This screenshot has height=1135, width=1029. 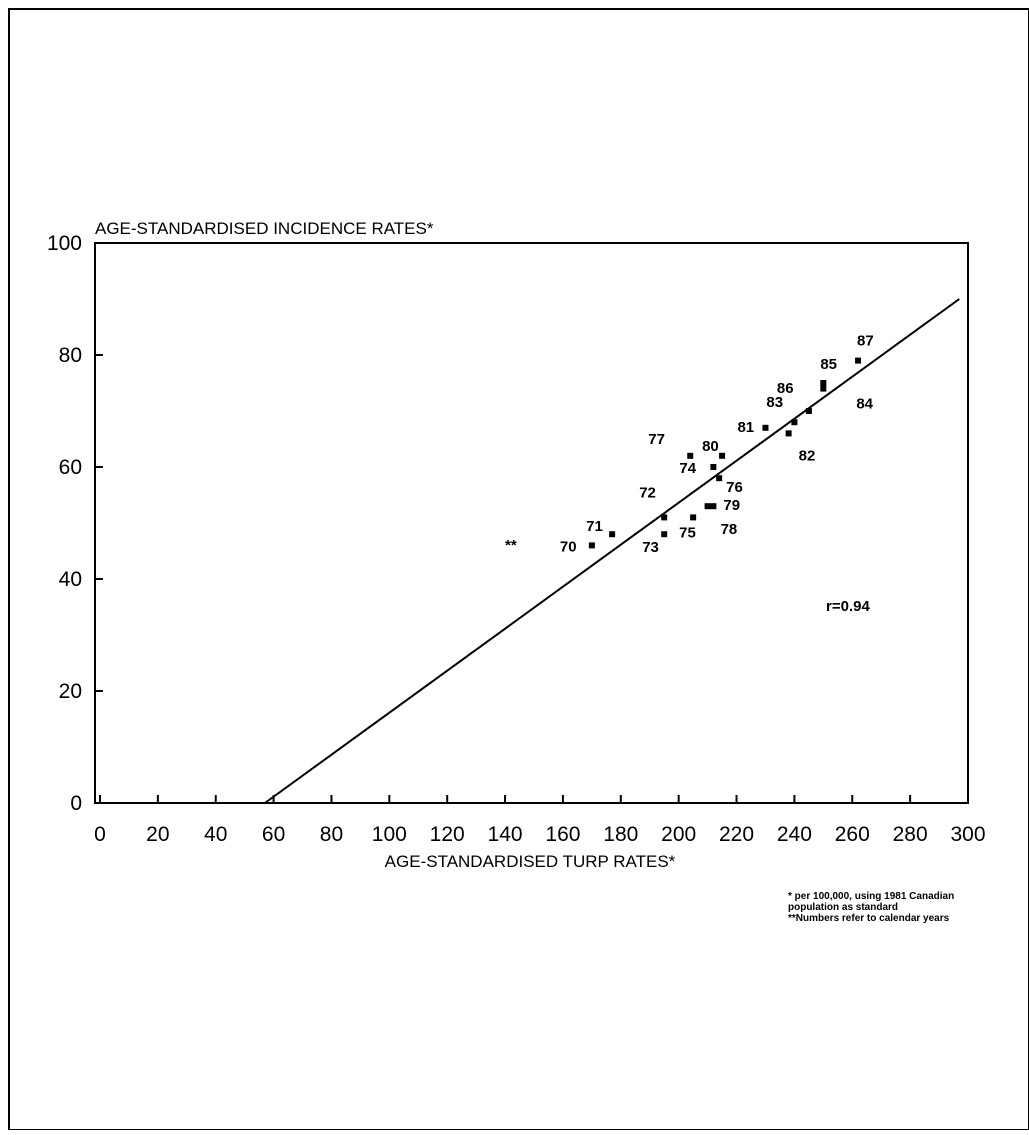 I want to click on data-point-label: 86, so click(x=785, y=388).